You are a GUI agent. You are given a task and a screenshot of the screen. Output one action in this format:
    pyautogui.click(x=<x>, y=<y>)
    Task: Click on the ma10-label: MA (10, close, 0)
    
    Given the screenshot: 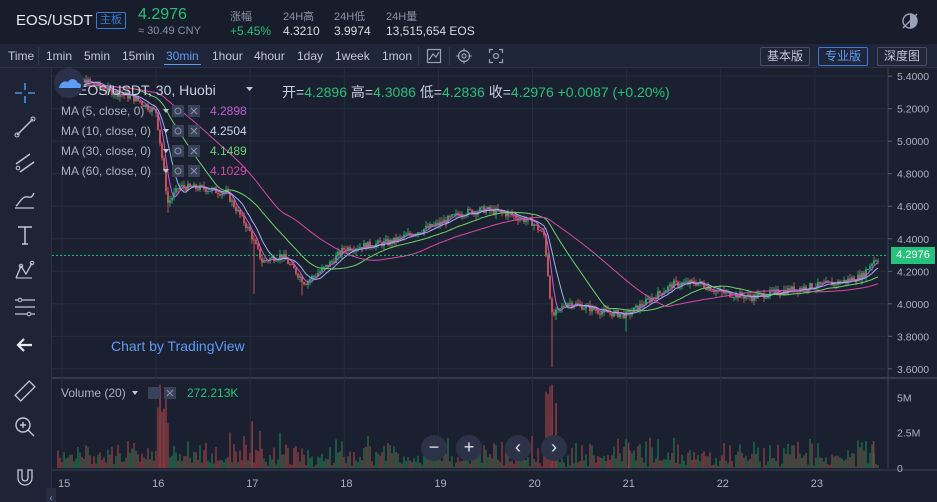 What is the action you would take?
    pyautogui.click(x=106, y=131)
    